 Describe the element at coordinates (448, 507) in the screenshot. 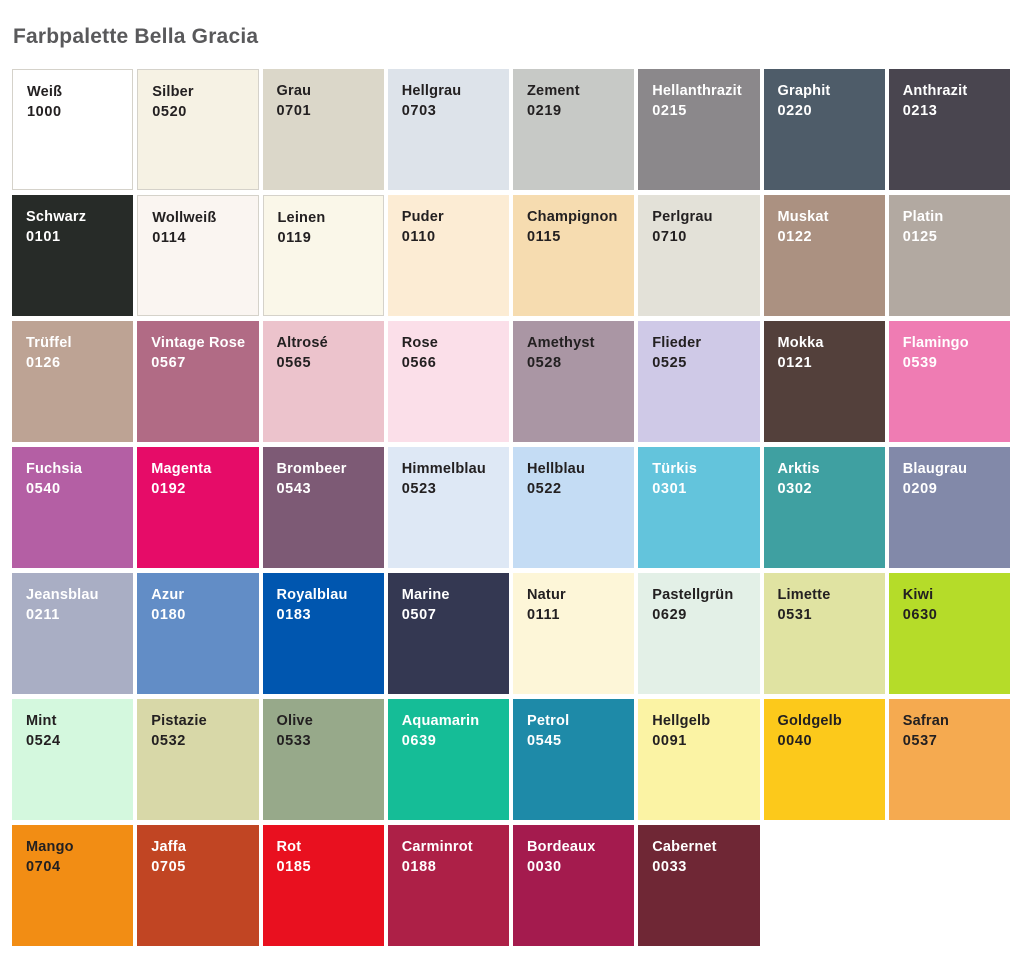

I see `swatch-0523: Himmelblau 0523` at that location.